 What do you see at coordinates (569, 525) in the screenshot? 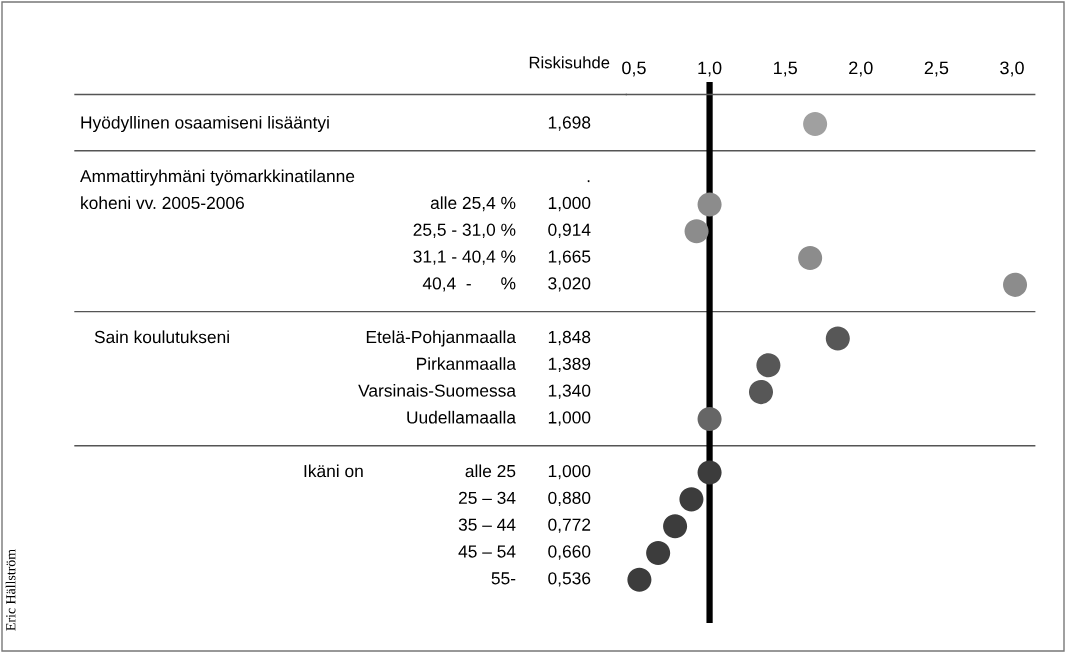
I see `data-label: 0,772` at bounding box center [569, 525].